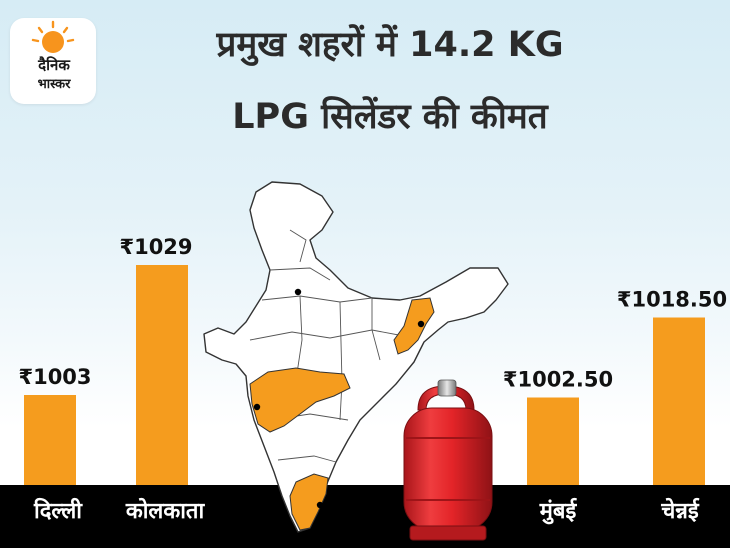  What do you see at coordinates (298, 292) in the screenshot?
I see `city-dot-delhi` at bounding box center [298, 292].